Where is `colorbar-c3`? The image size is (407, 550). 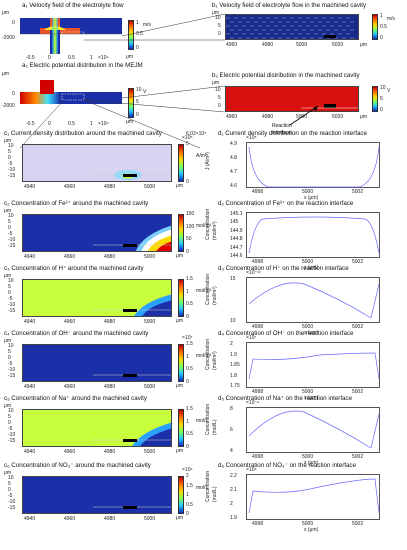 colorbar-c3 is located at coordinates (181, 298).